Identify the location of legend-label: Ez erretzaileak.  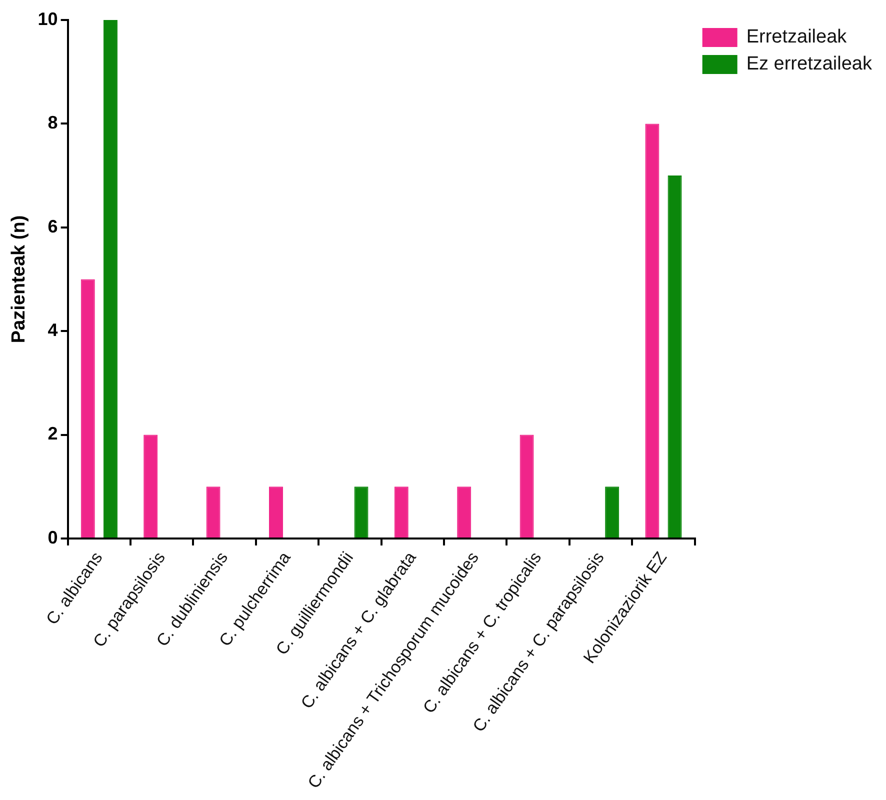
(809, 64).